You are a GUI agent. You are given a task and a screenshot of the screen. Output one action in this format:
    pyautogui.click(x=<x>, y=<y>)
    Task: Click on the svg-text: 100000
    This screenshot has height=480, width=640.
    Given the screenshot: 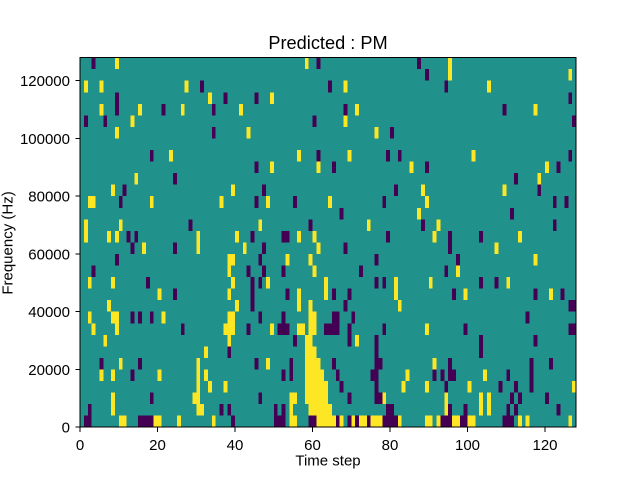 What is the action you would take?
    pyautogui.click(x=45, y=139)
    